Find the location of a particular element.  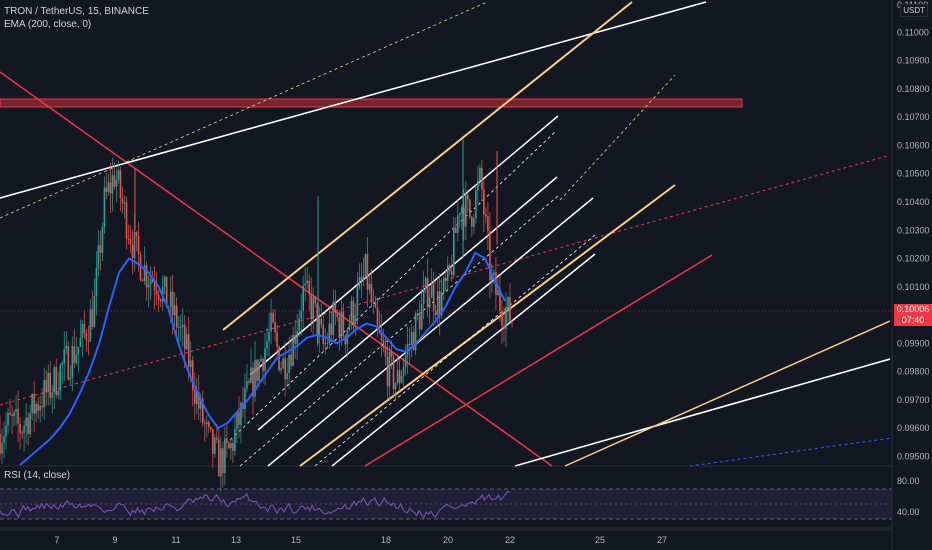

rsi-axis-label-40: 40.00 is located at coordinates (908, 512).